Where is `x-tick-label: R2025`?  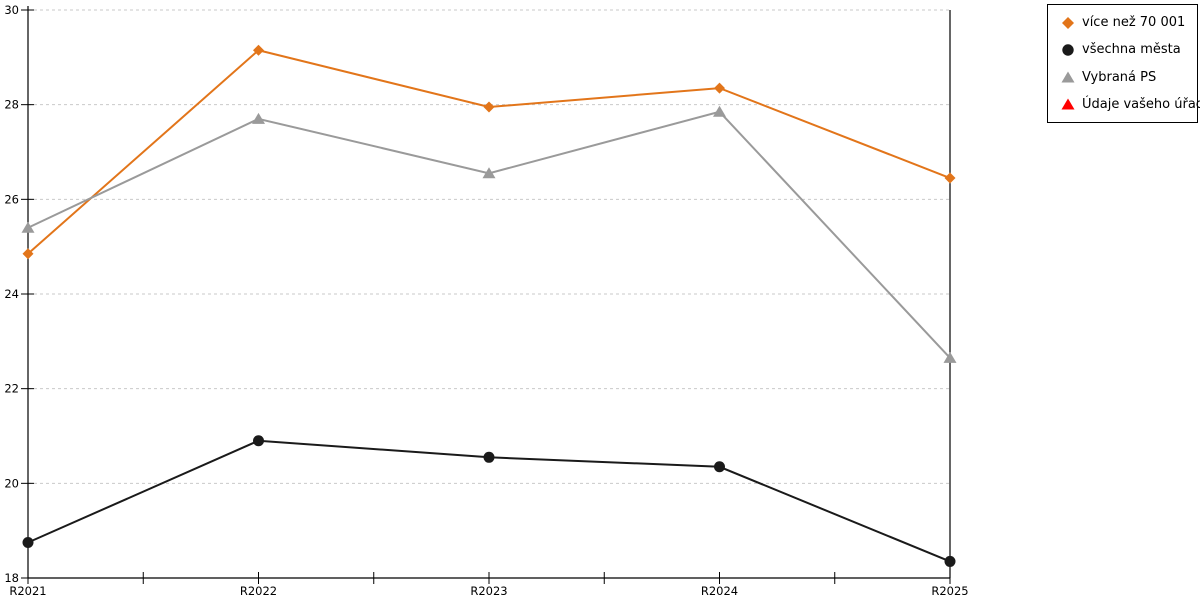 x-tick-label: R2025 is located at coordinates (949, 591).